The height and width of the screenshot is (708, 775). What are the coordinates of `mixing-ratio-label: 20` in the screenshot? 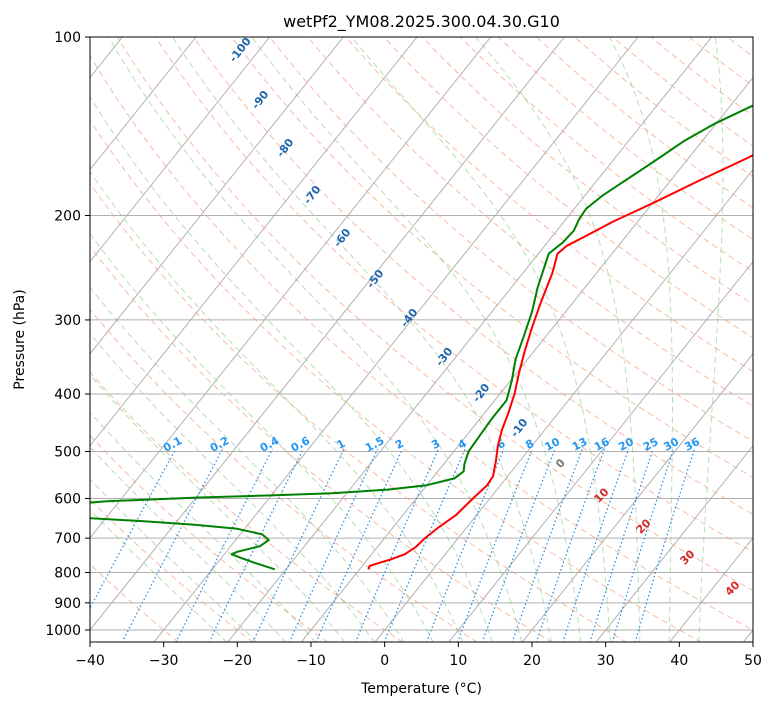 It's located at (626, 444).